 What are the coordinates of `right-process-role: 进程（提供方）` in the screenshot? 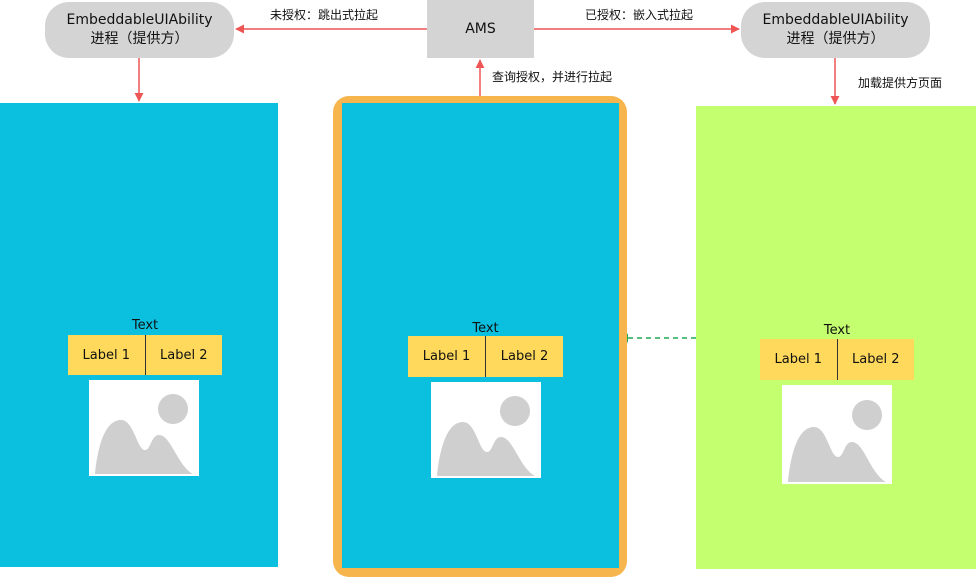 It's located at (835, 39).